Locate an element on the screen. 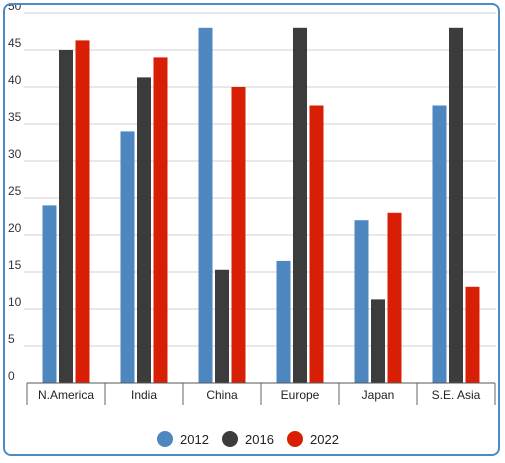 This screenshot has width=505, height=463. y-tick-label: 20 is located at coordinates (15, 228).